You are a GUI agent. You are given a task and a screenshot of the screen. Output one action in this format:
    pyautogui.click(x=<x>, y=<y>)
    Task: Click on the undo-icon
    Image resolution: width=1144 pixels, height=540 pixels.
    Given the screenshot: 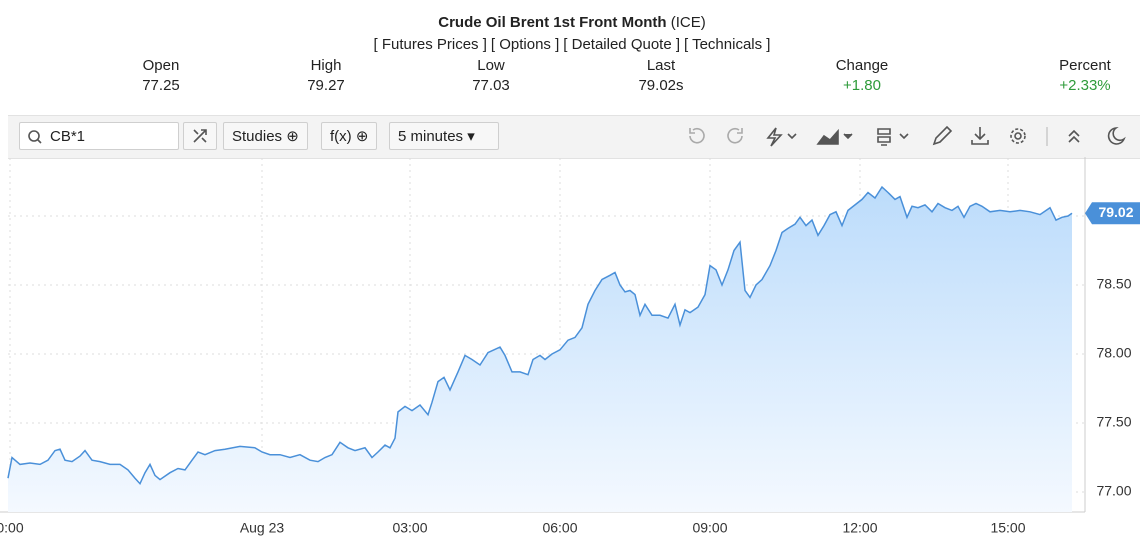 What is the action you would take?
    pyautogui.click(x=697, y=135)
    